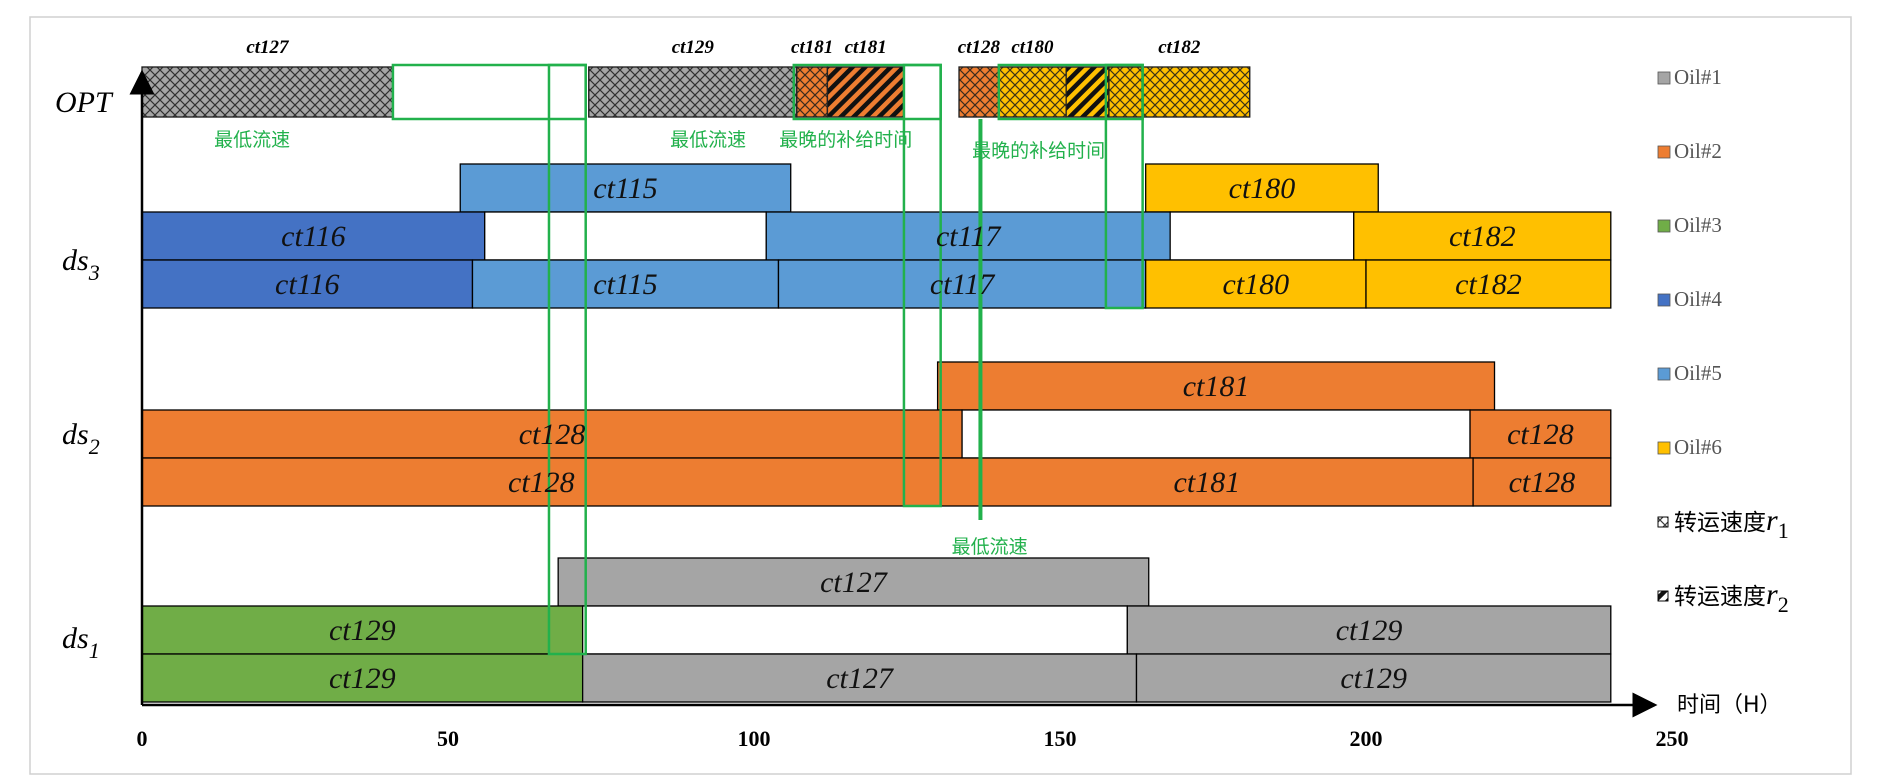 This screenshot has width=1881, height=784. What do you see at coordinates (845, 140) in the screenshot?
I see `annotation-text-2: 最晚的补给时间` at bounding box center [845, 140].